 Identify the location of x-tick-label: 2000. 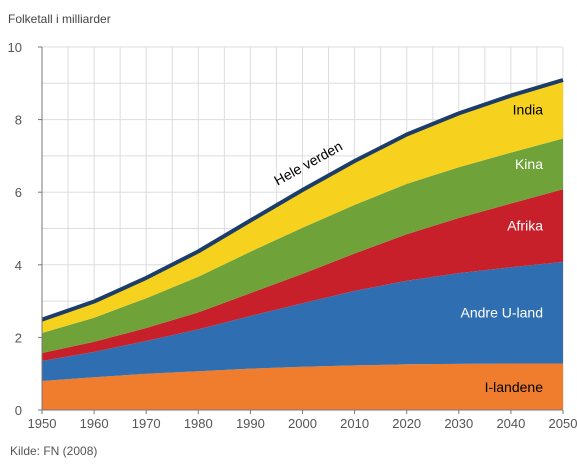
(302, 423).